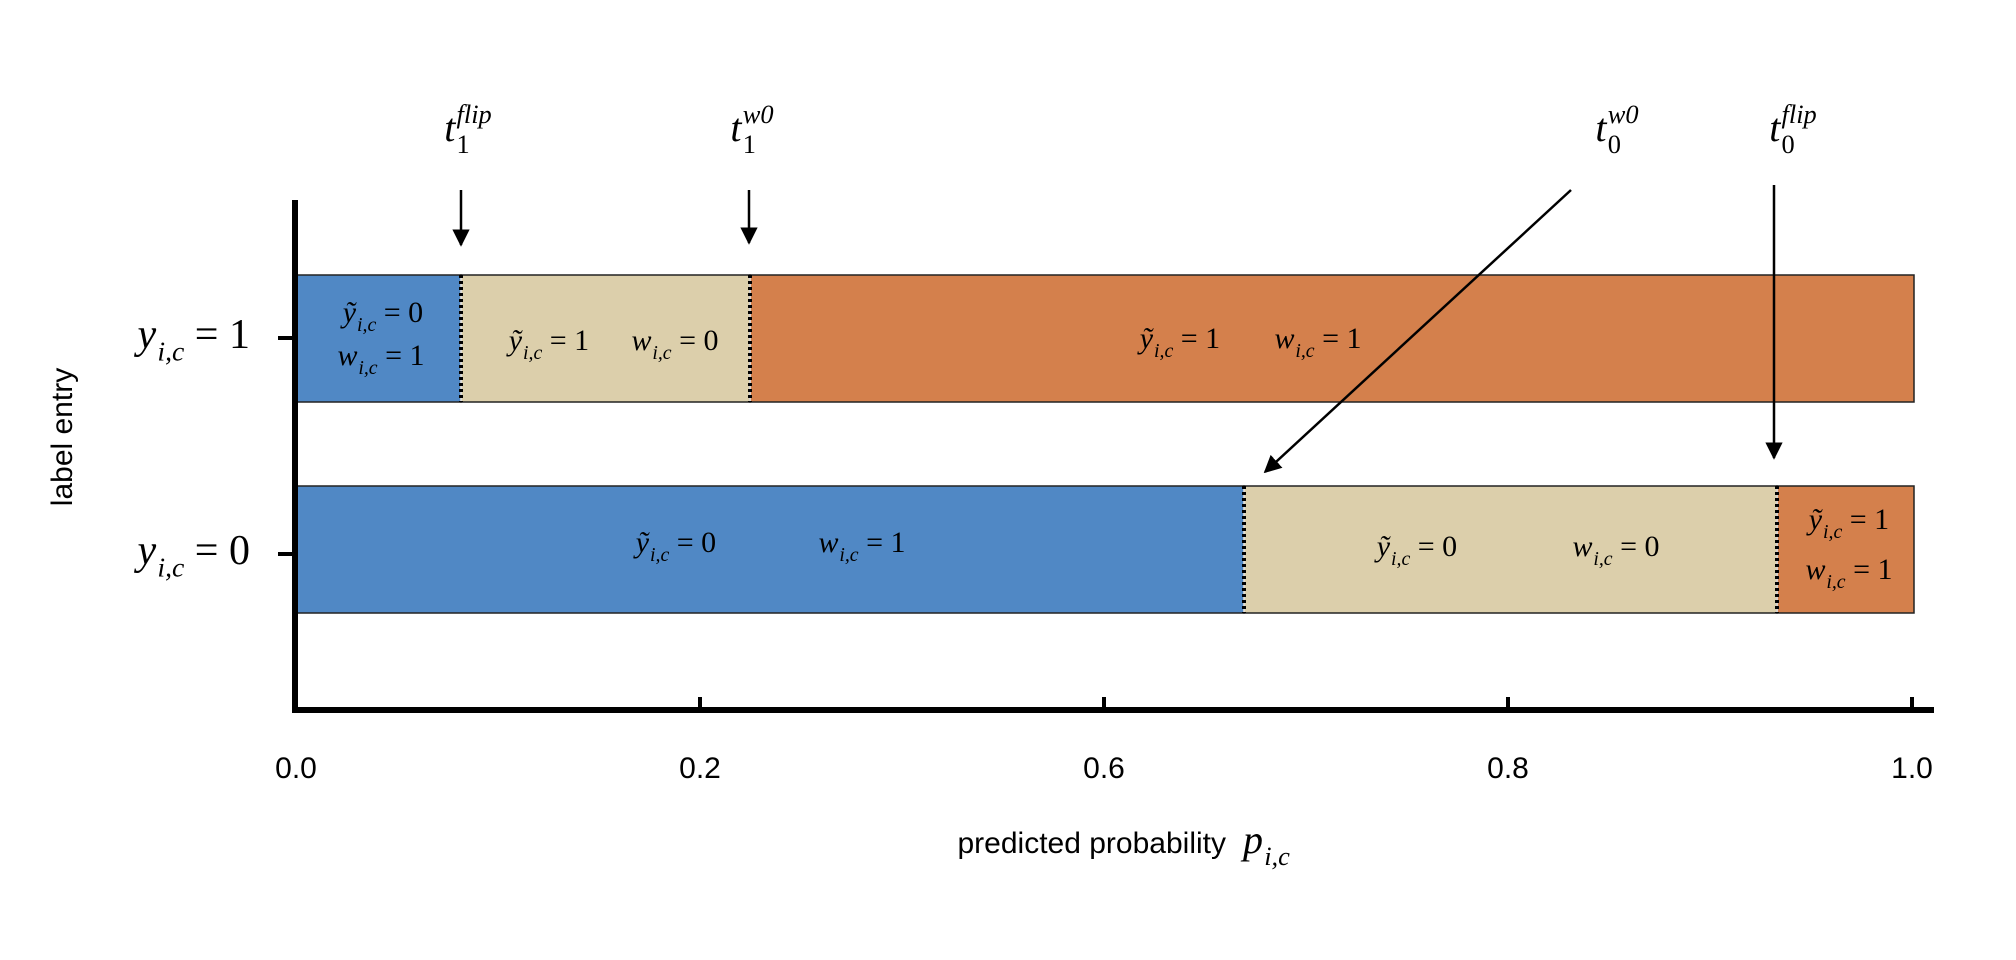 The width and height of the screenshot is (2016, 960). I want to click on x-tick-label: 0.6, so click(1104, 768).